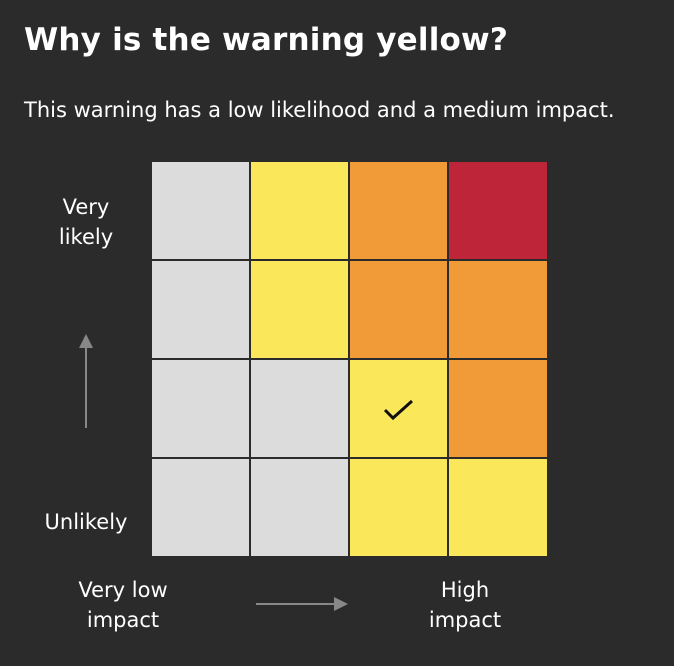  Describe the element at coordinates (123, 605) in the screenshot. I see `x-label-left: Very low impact` at that location.